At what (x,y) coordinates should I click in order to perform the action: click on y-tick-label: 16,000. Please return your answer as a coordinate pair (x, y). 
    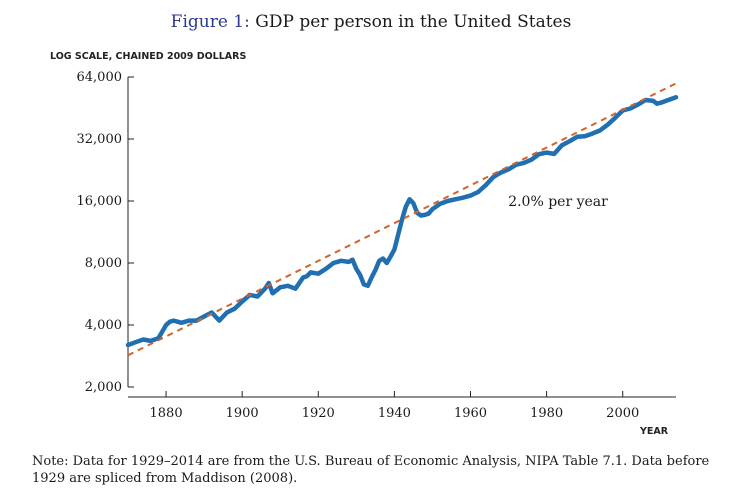
    Looking at the image, I should click on (100, 201).